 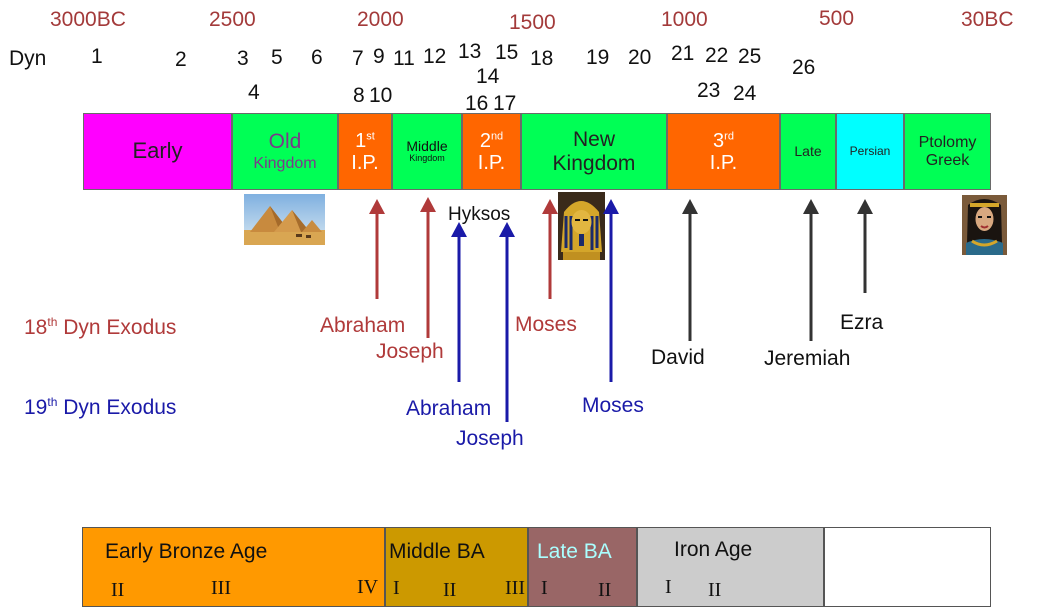 What do you see at coordinates (477, 103) in the screenshot?
I see `dynasty-number: 16` at bounding box center [477, 103].